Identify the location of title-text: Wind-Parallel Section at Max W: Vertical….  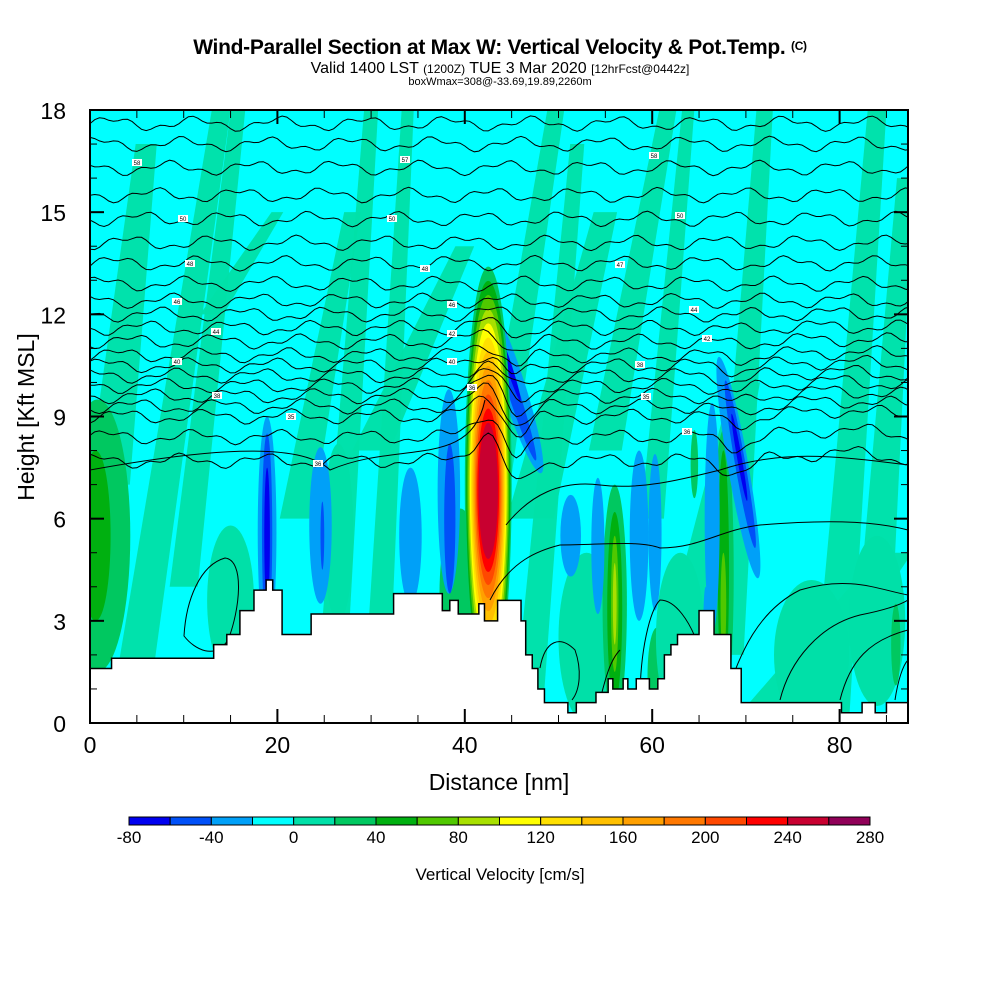
(489, 47).